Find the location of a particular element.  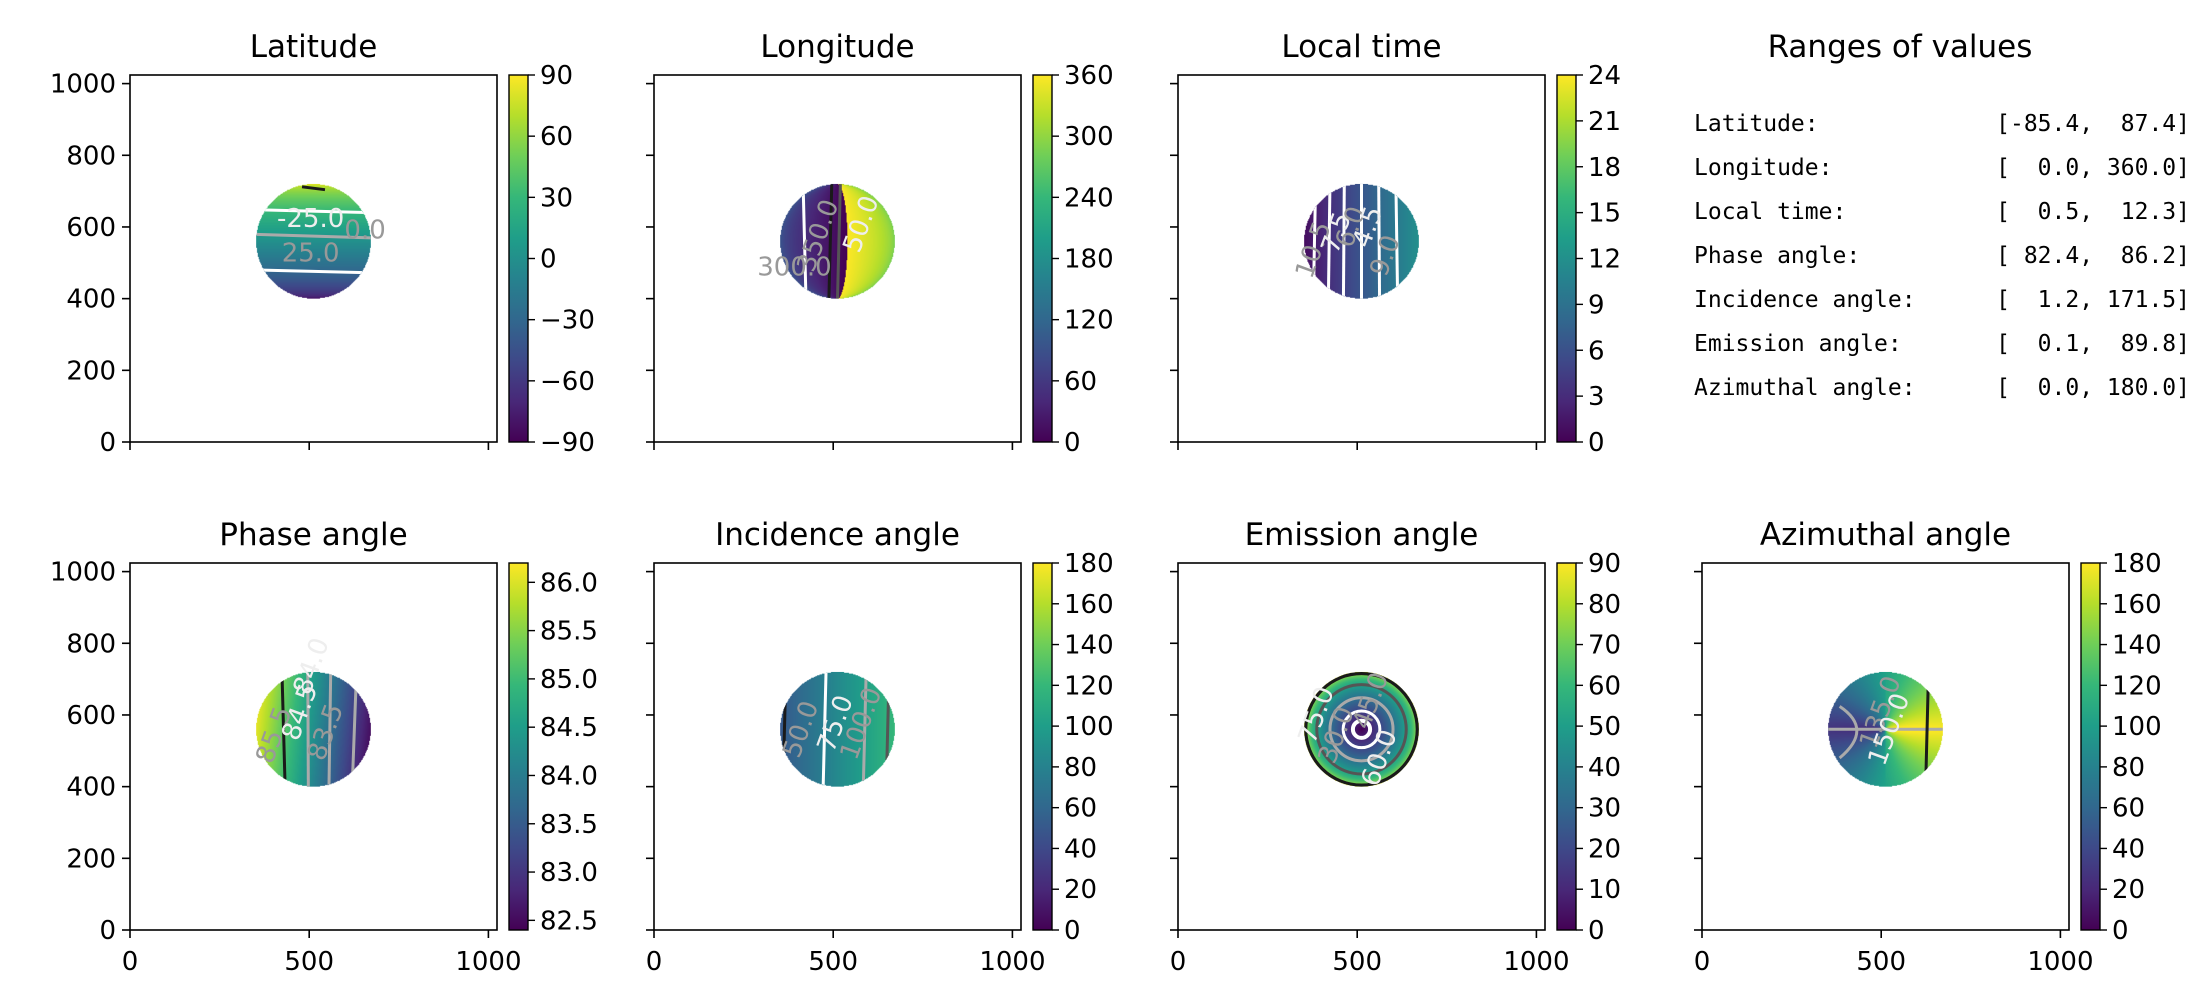

range-value: [-85.4, 87.4] is located at coordinates (2093, 124).